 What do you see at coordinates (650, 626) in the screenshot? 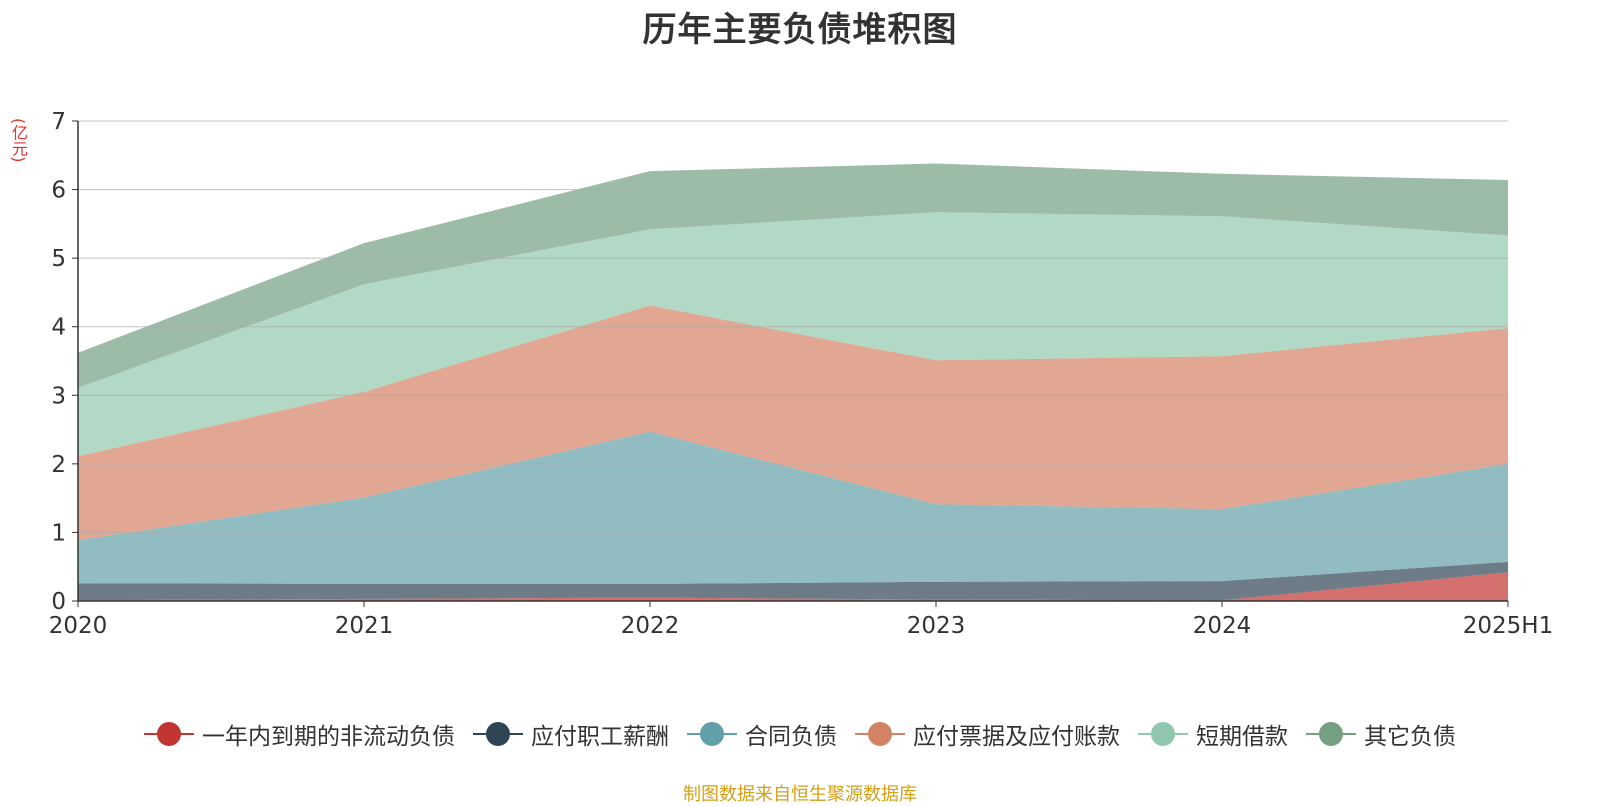
I see `x-tick-label-2: 2022` at bounding box center [650, 626].